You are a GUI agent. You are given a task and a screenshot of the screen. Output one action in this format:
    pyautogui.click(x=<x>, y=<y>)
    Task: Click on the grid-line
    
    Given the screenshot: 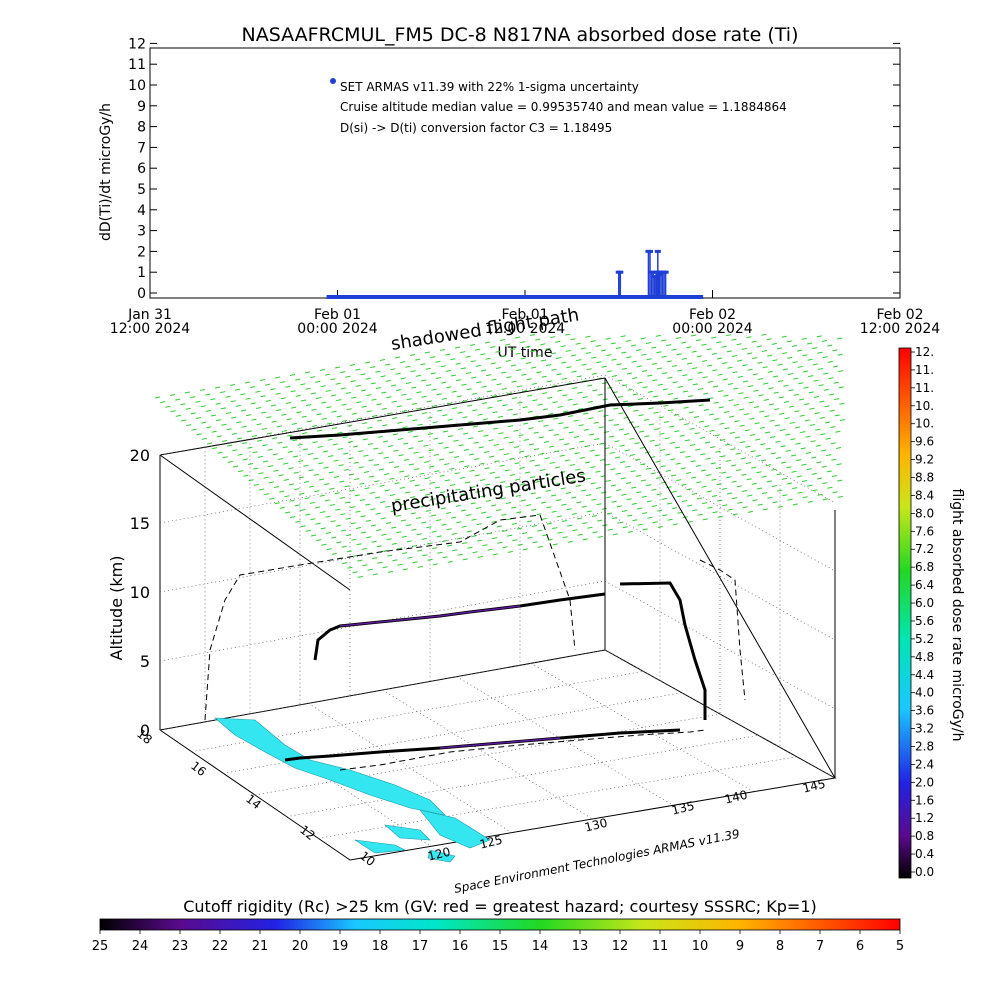 What is the action you would take?
    pyautogui.click(x=720, y=507)
    